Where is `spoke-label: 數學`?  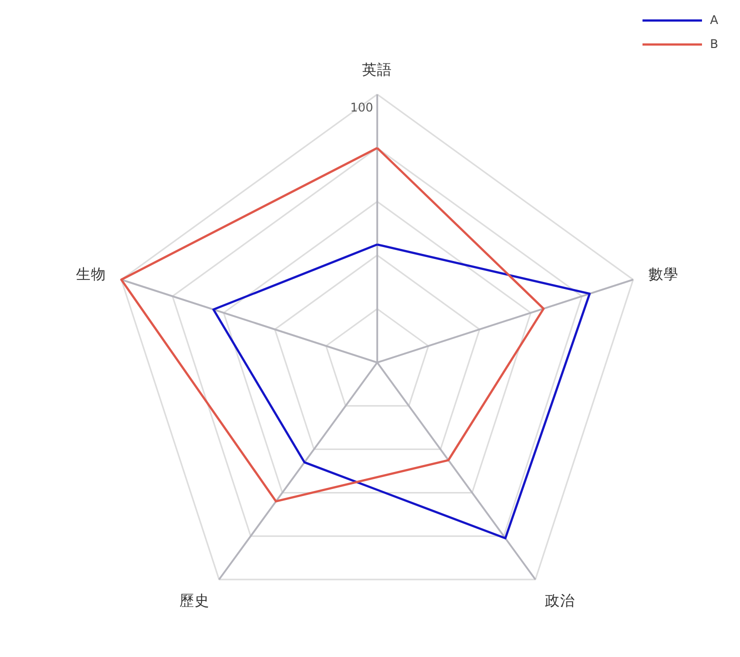
spoke-label: 數學 is located at coordinates (663, 275).